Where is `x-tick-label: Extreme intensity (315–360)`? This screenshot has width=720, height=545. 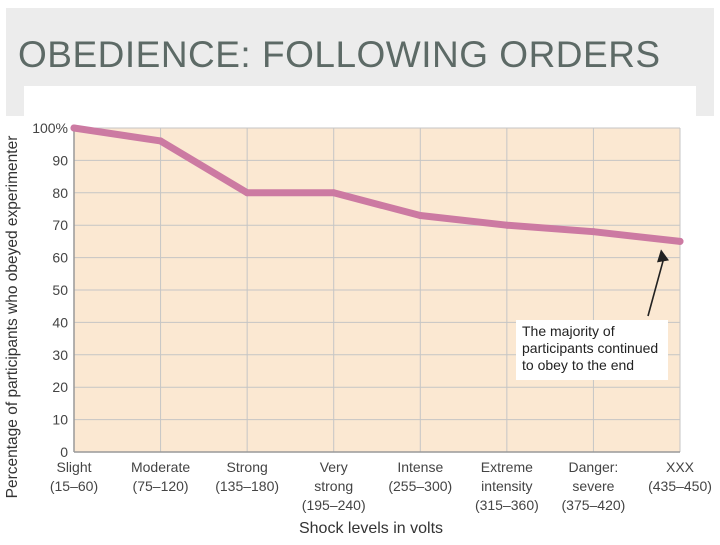 x-tick-label: Extreme intensity (315–360) is located at coordinates (507, 486).